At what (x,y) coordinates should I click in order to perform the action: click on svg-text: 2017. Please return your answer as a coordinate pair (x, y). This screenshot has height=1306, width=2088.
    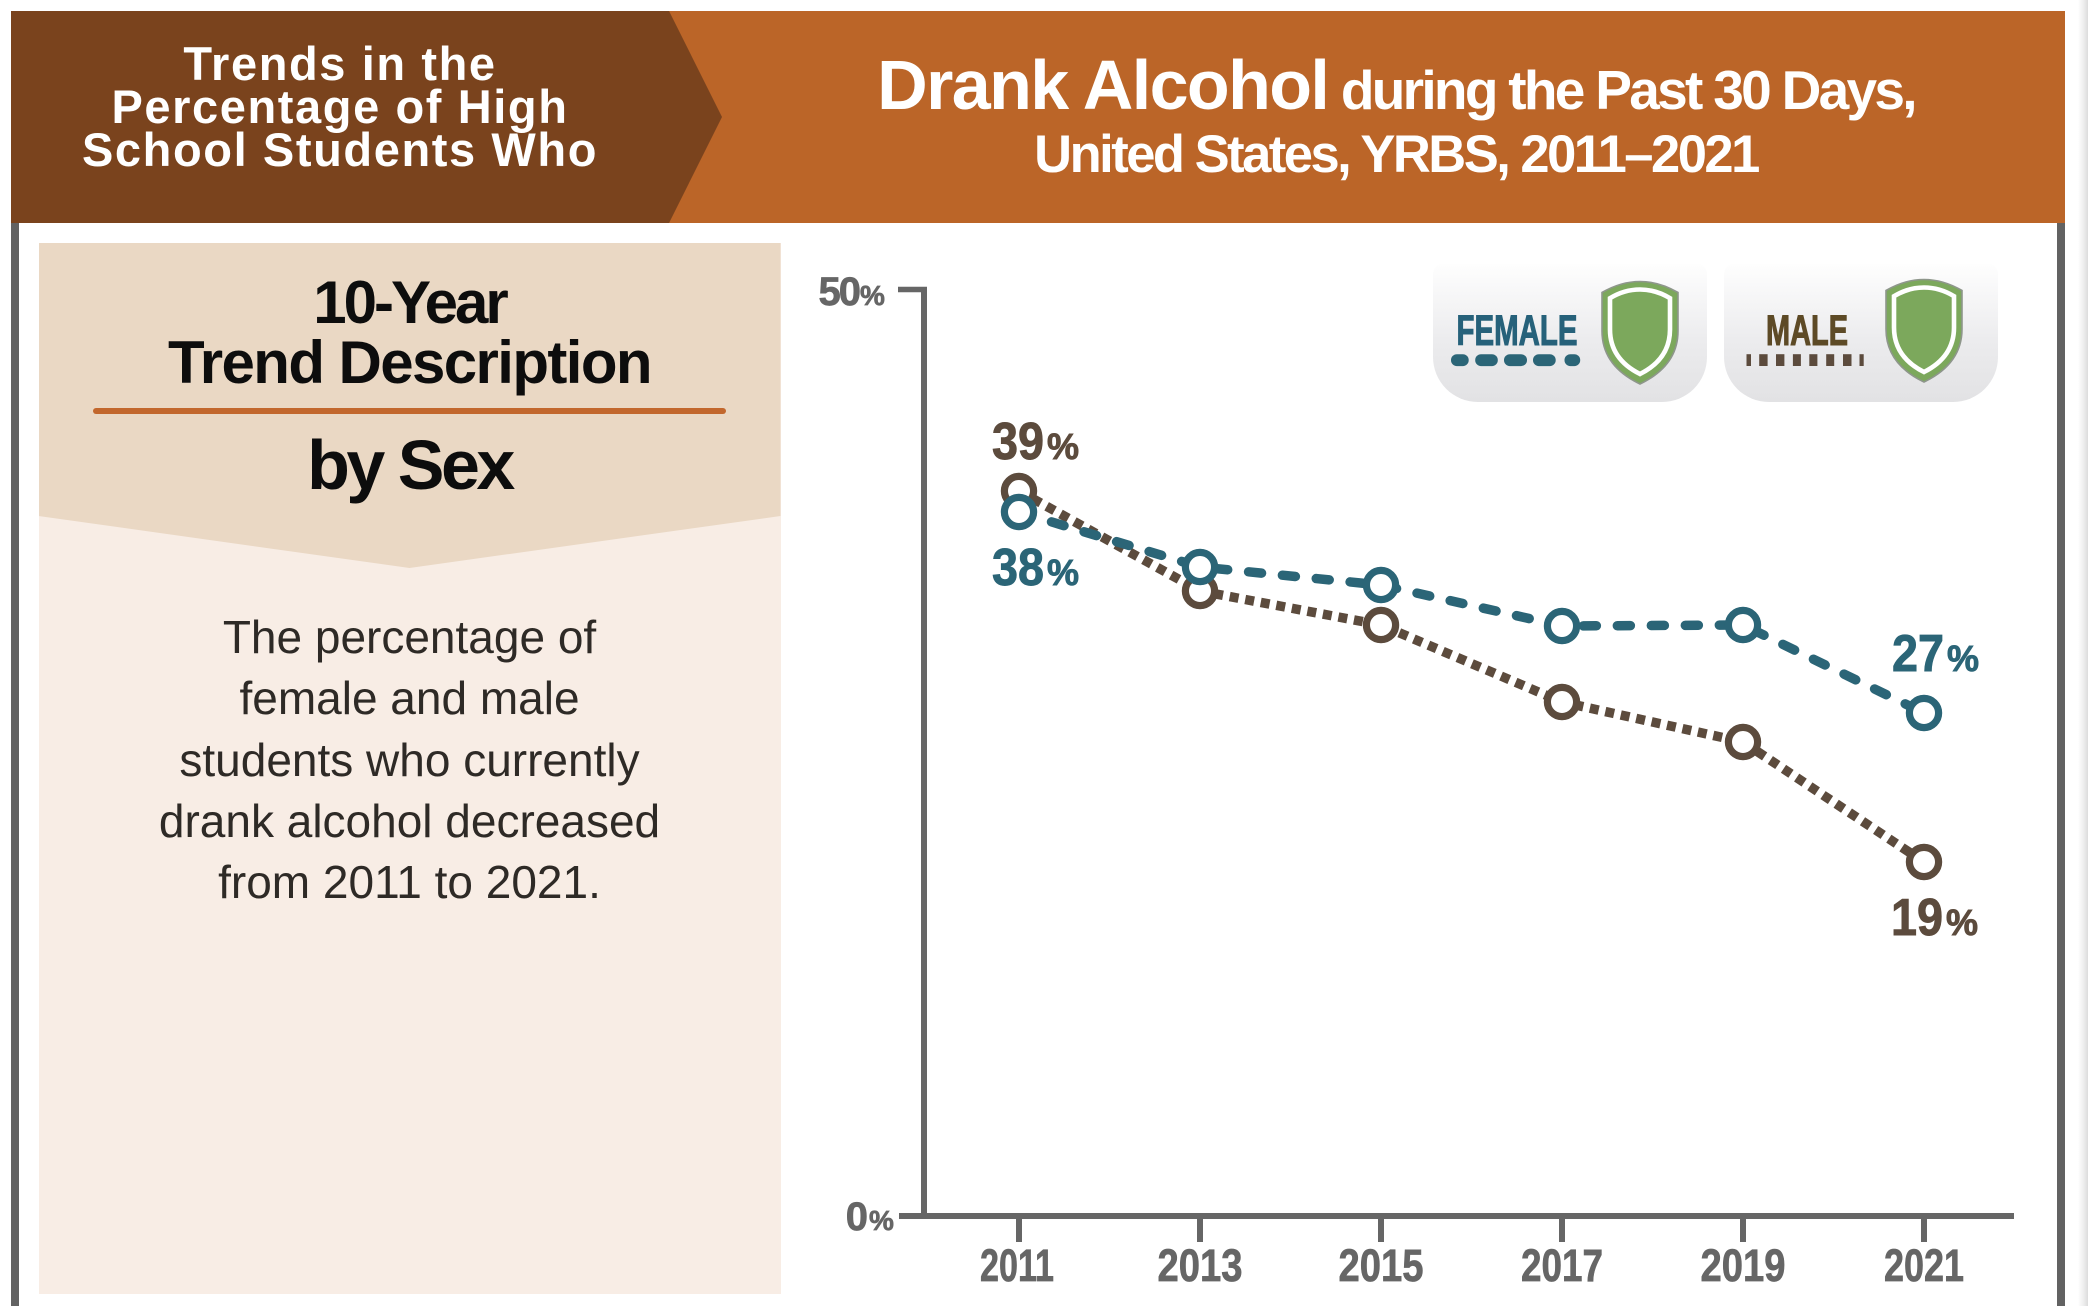
    Looking at the image, I should click on (1562, 1265).